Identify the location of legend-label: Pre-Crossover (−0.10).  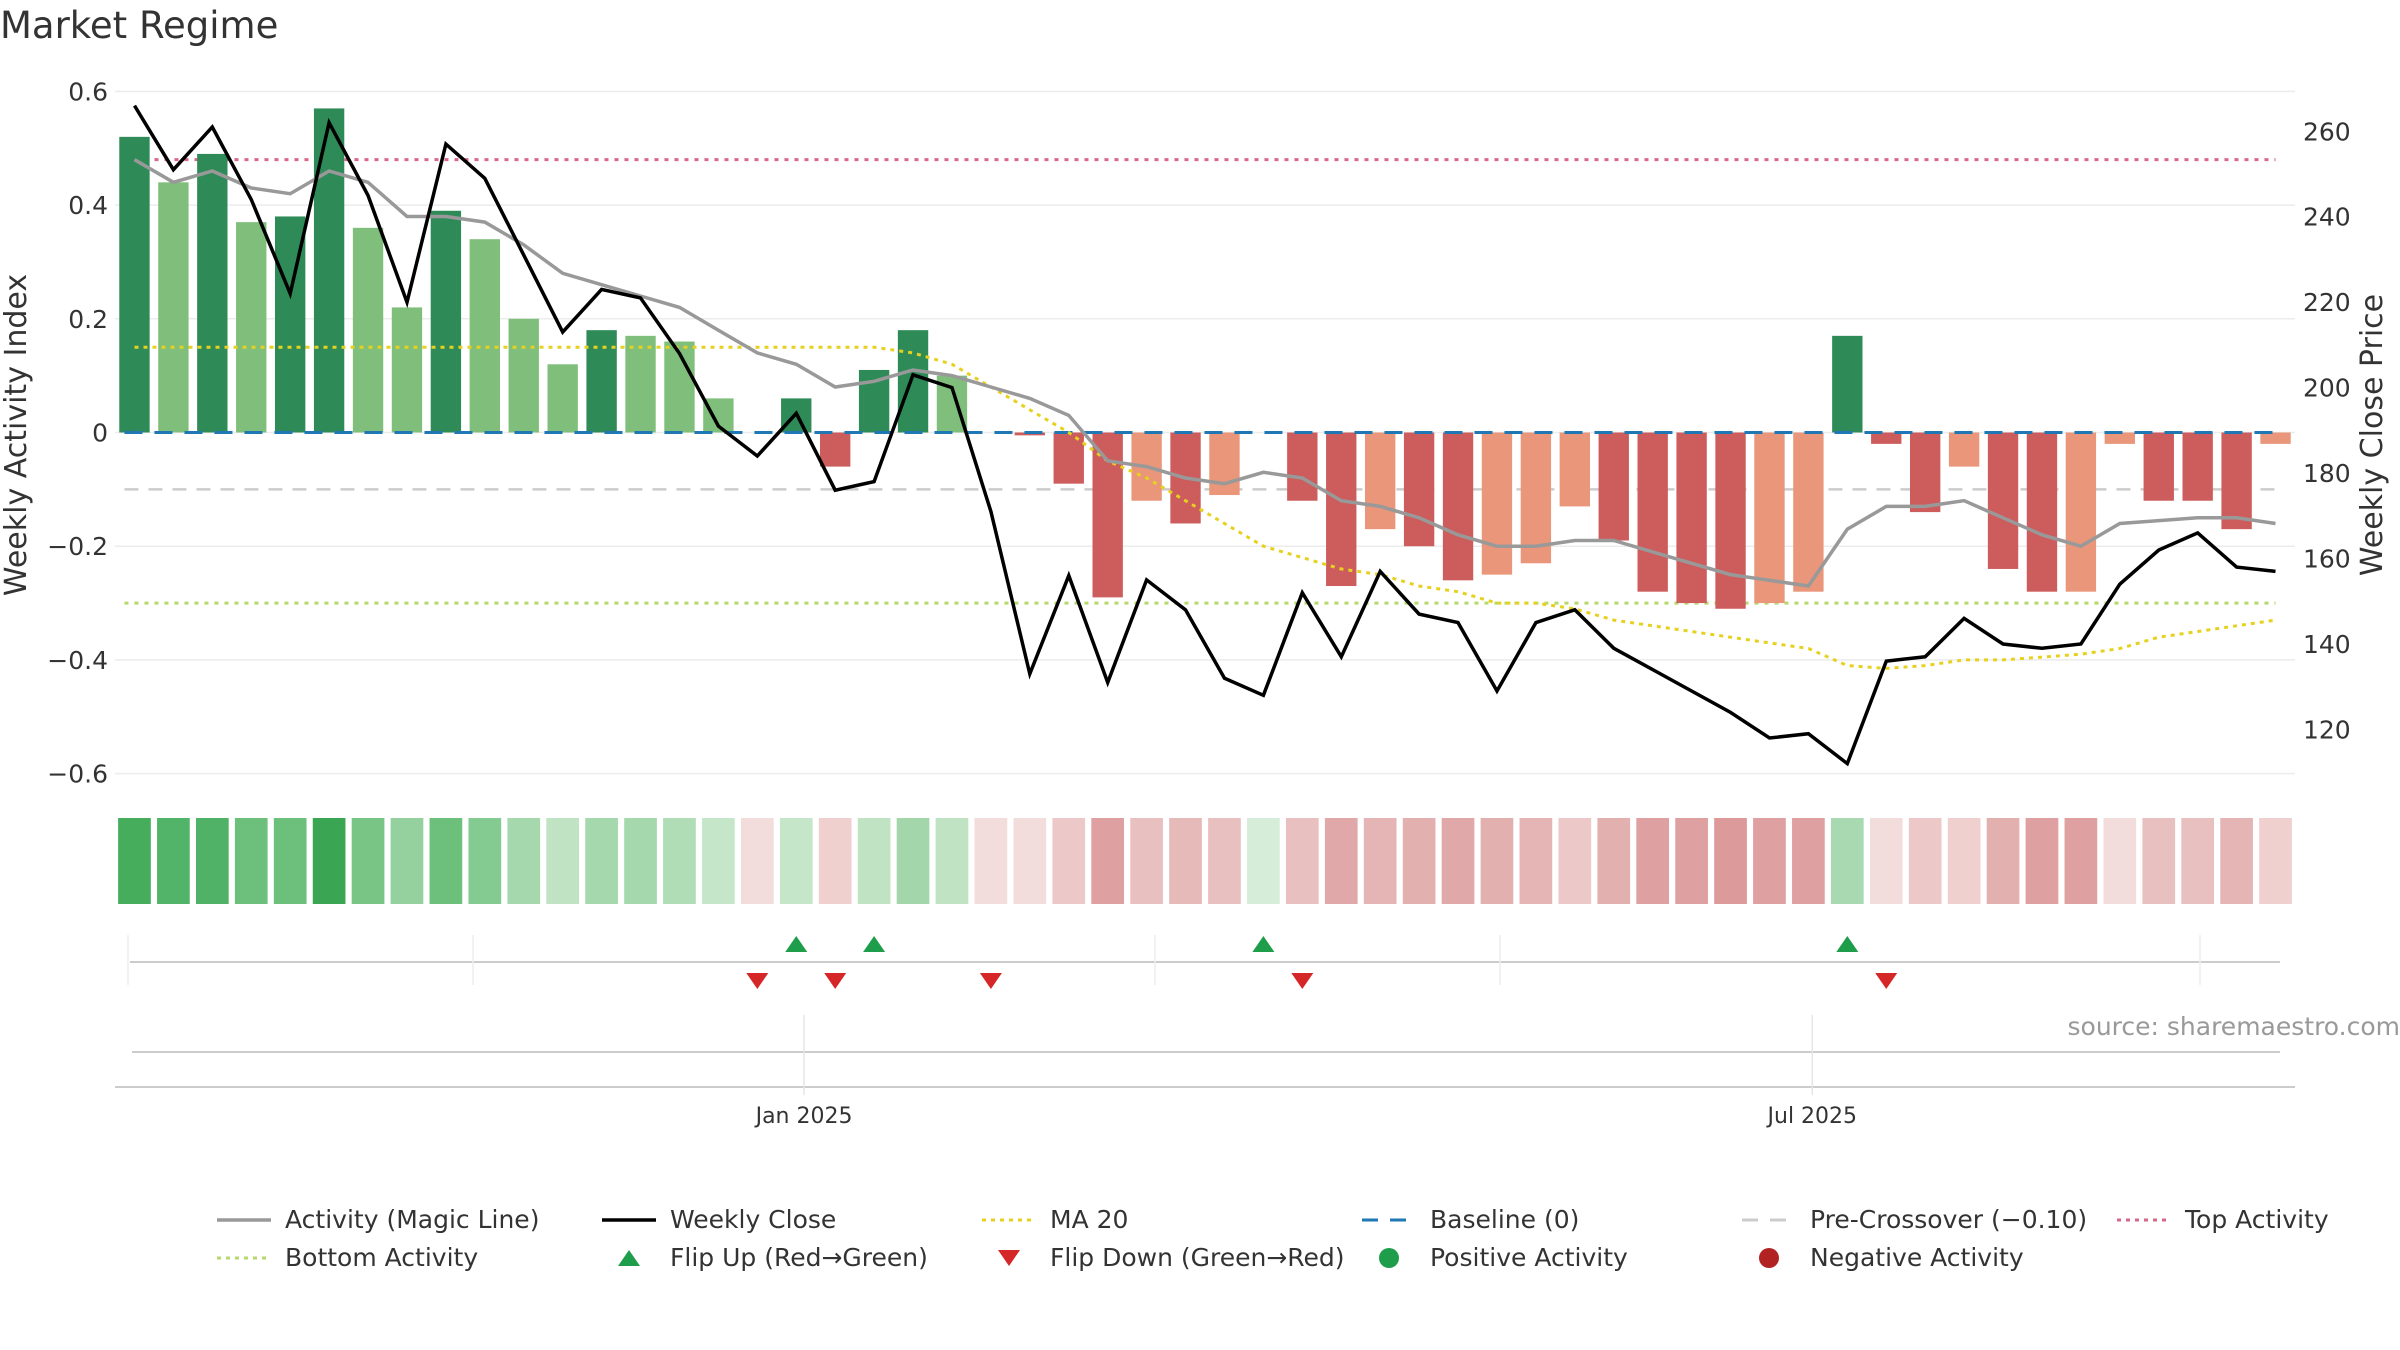
(1949, 1219).